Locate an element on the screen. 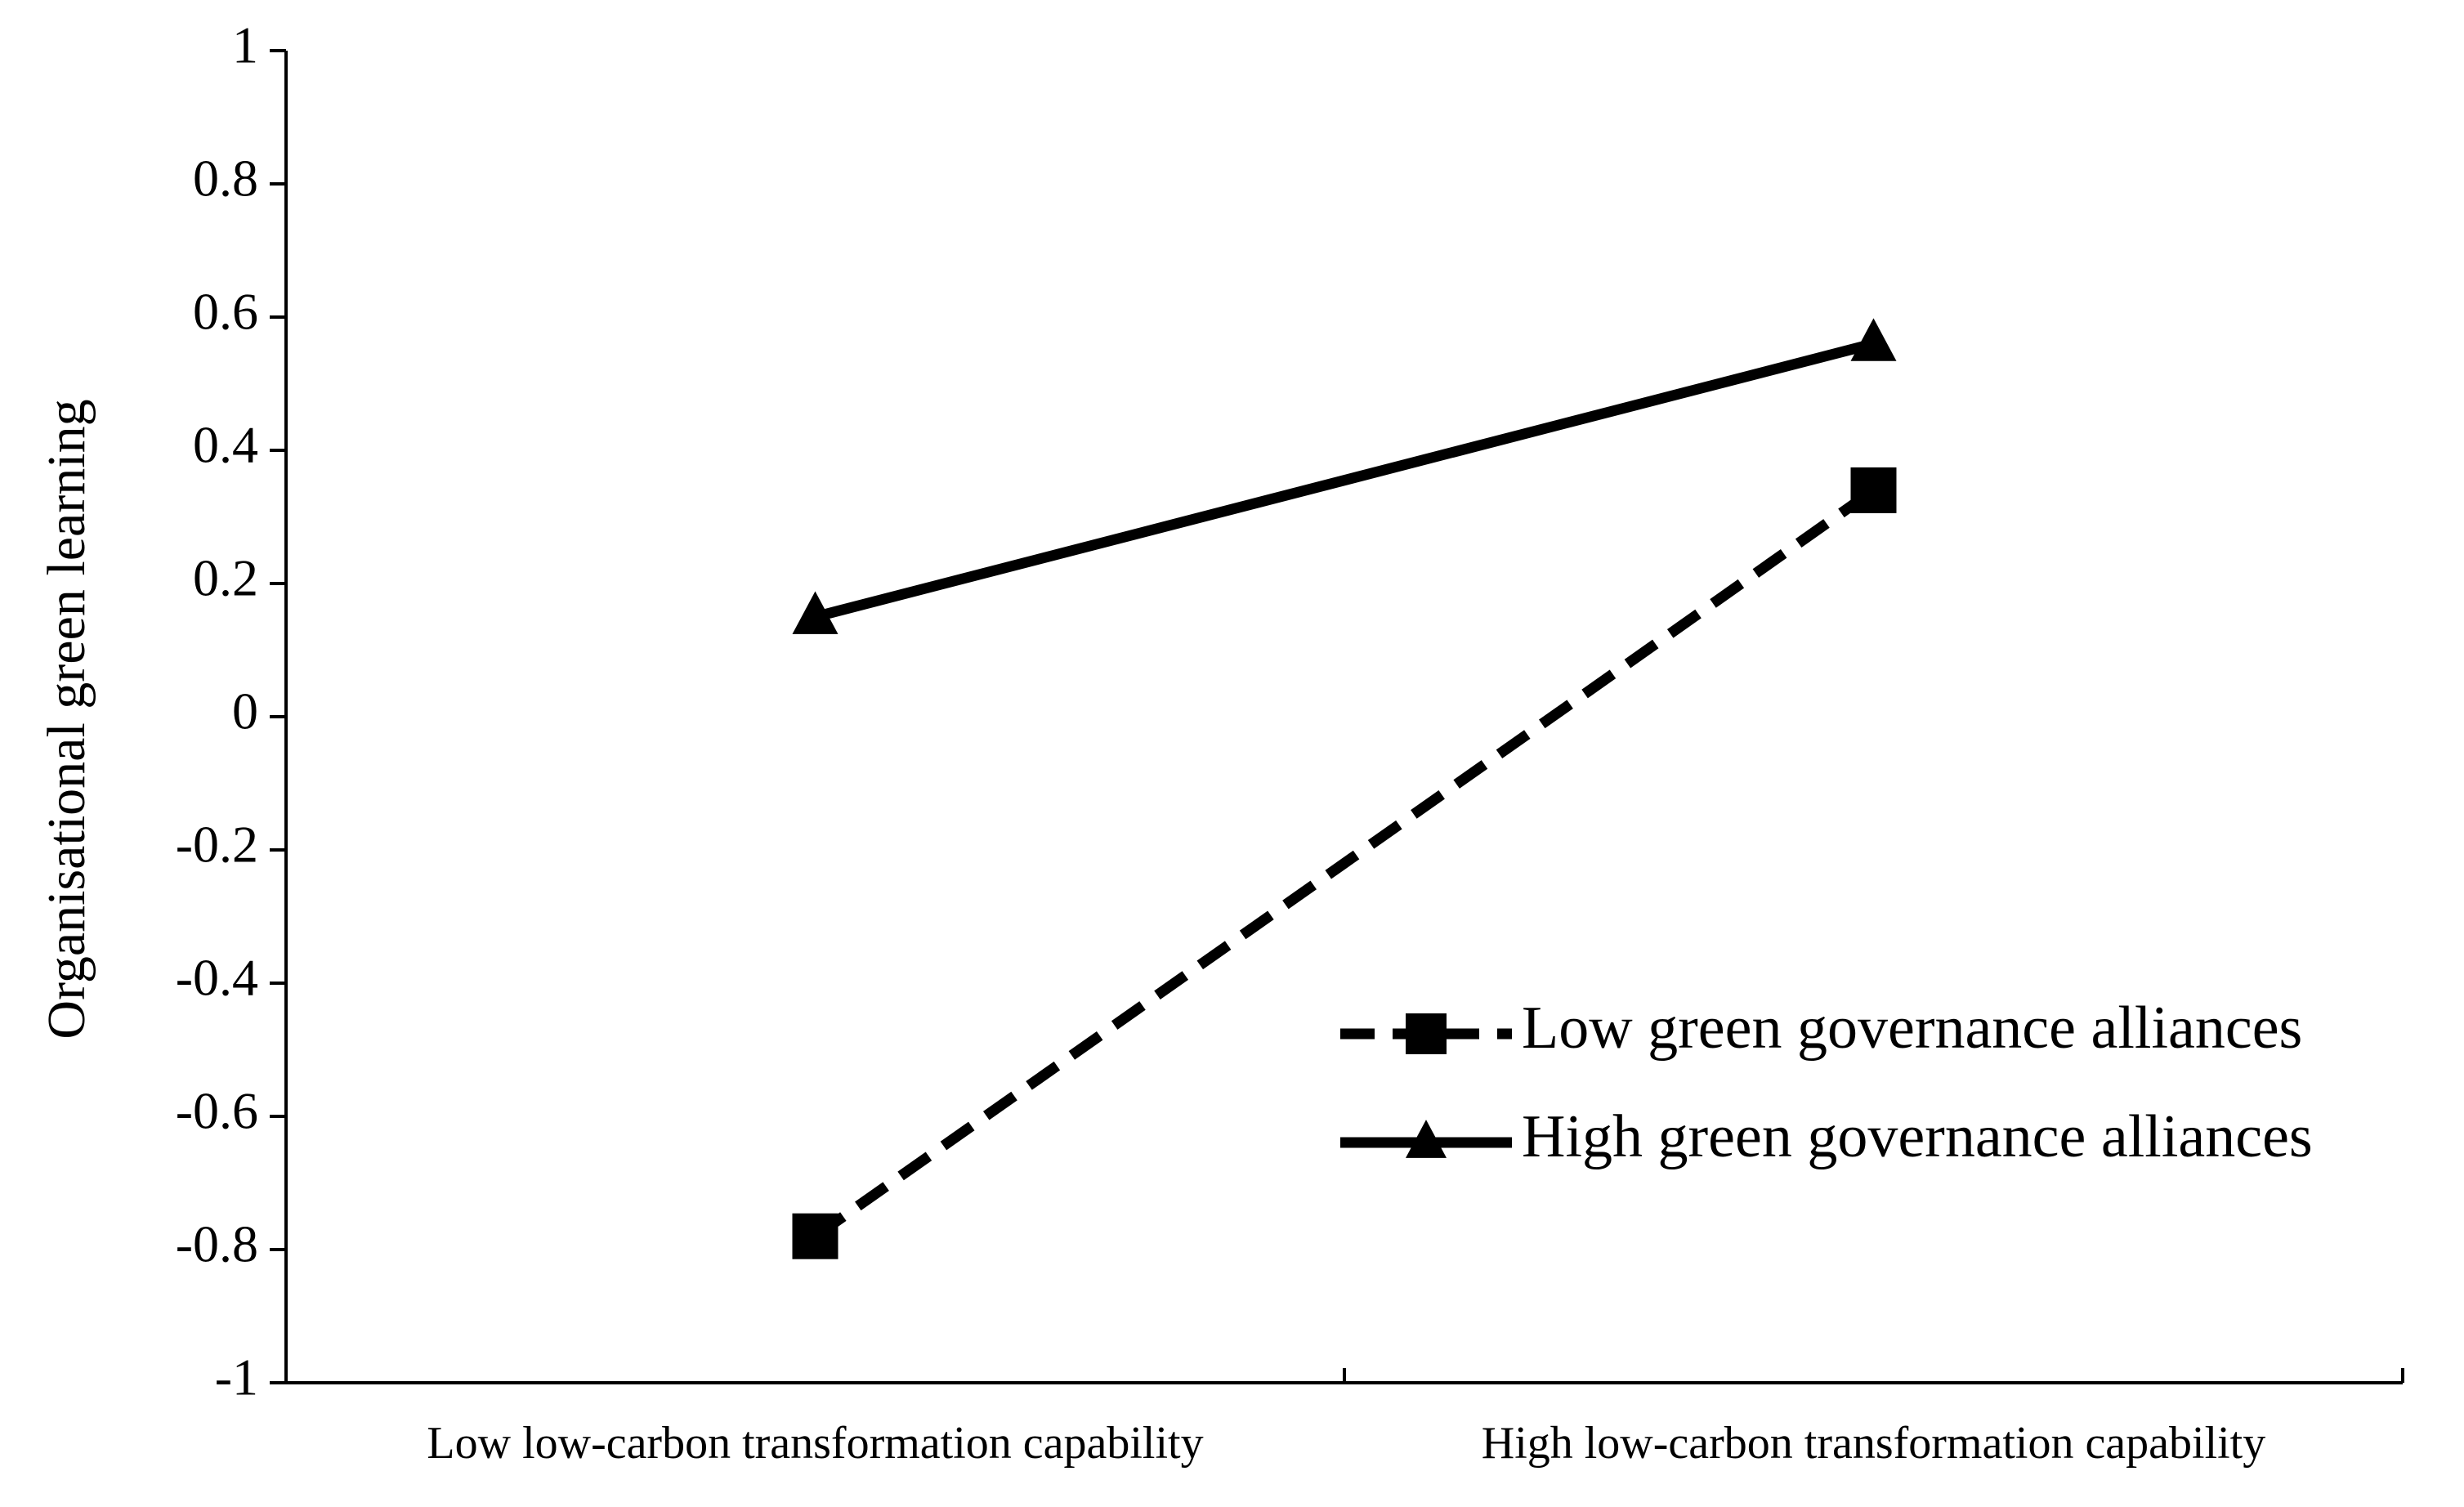 This screenshot has height=1507, width=2464. legend-label: Low green governance alliances is located at coordinates (1912, 1028).